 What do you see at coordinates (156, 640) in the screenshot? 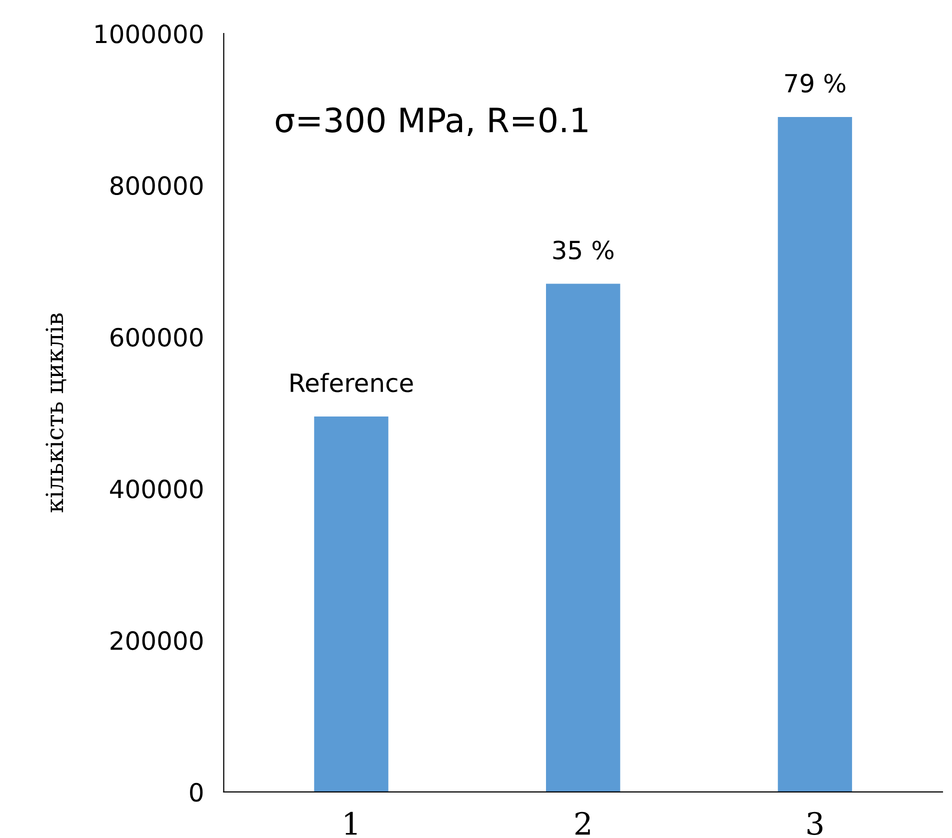
I see `y-tick-label: 200000` at bounding box center [156, 640].